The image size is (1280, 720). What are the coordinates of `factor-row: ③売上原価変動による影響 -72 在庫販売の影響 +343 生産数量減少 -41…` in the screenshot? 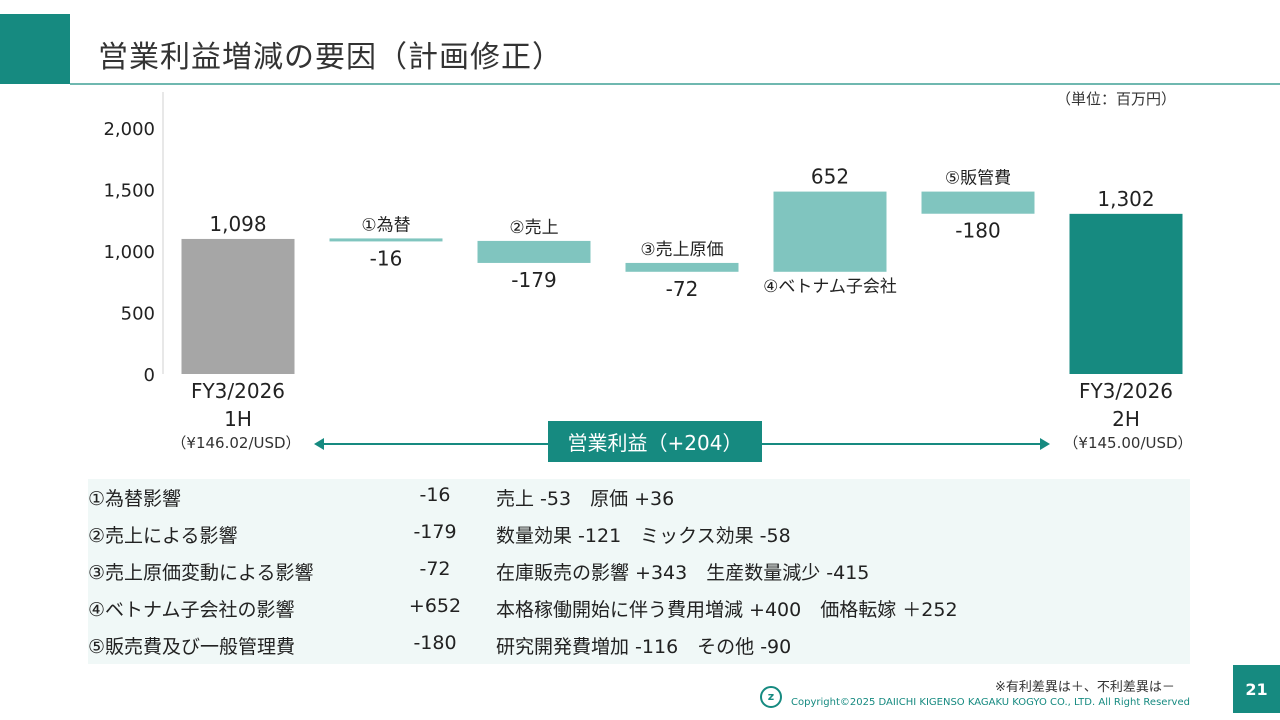 It's located at (639, 571).